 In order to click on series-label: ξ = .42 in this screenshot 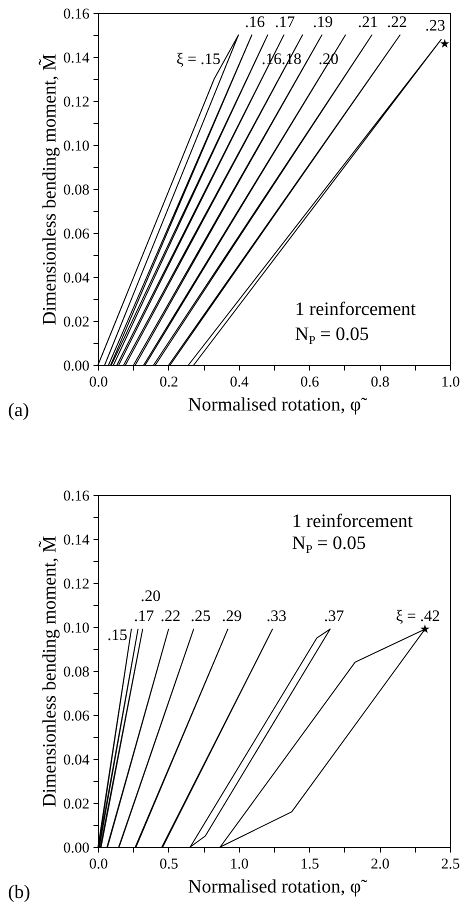, I will do `click(418, 617)`.